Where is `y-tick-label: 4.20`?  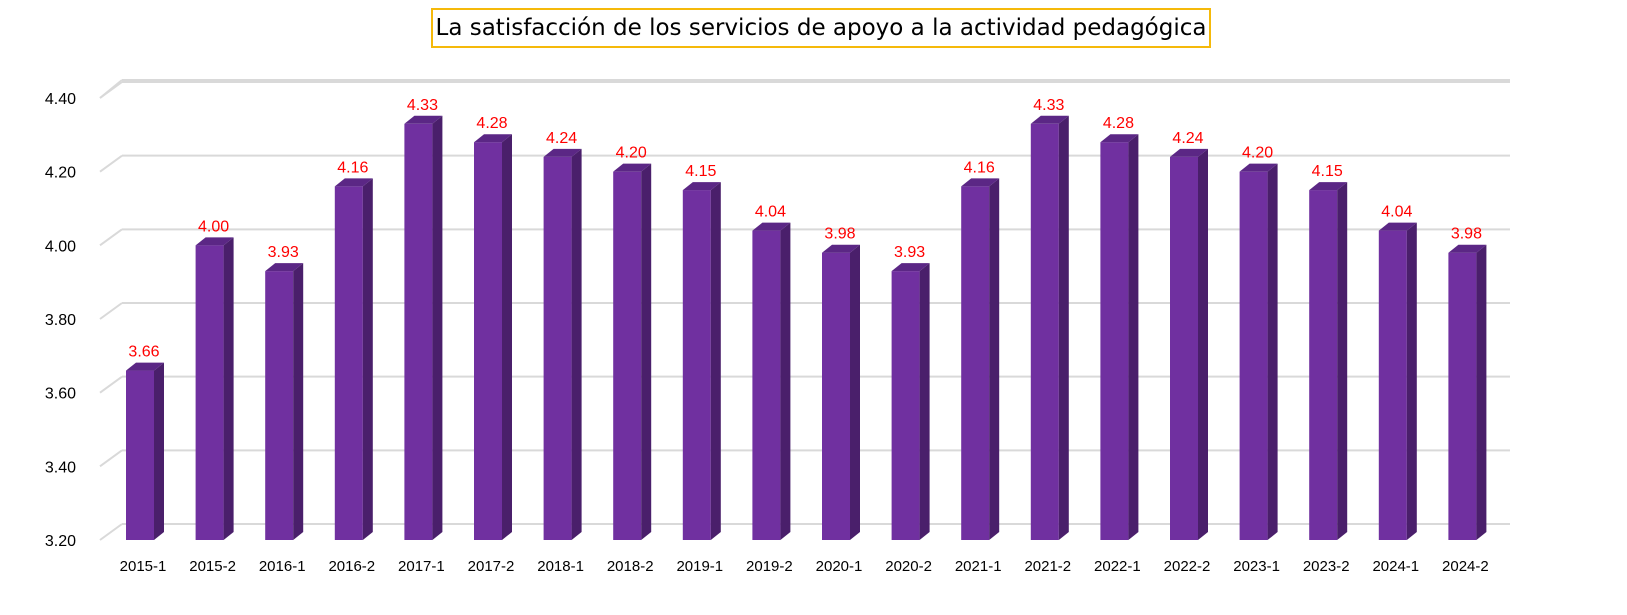 y-tick-label: 4.20 is located at coordinates (60, 173).